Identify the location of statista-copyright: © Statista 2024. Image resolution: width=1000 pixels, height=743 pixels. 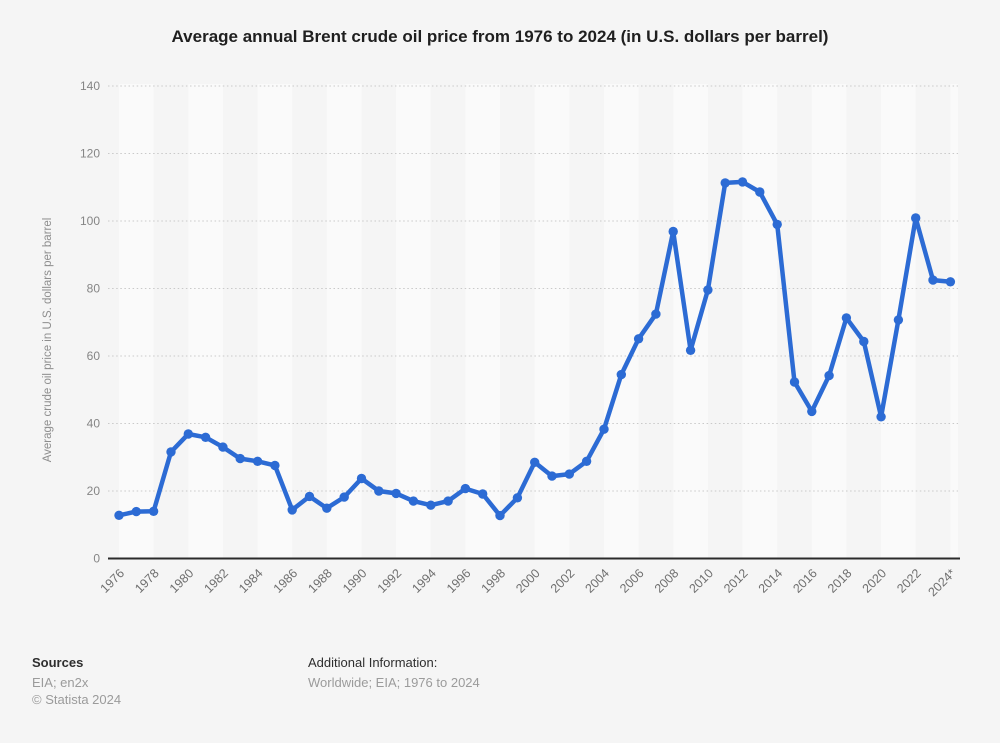
(77, 699).